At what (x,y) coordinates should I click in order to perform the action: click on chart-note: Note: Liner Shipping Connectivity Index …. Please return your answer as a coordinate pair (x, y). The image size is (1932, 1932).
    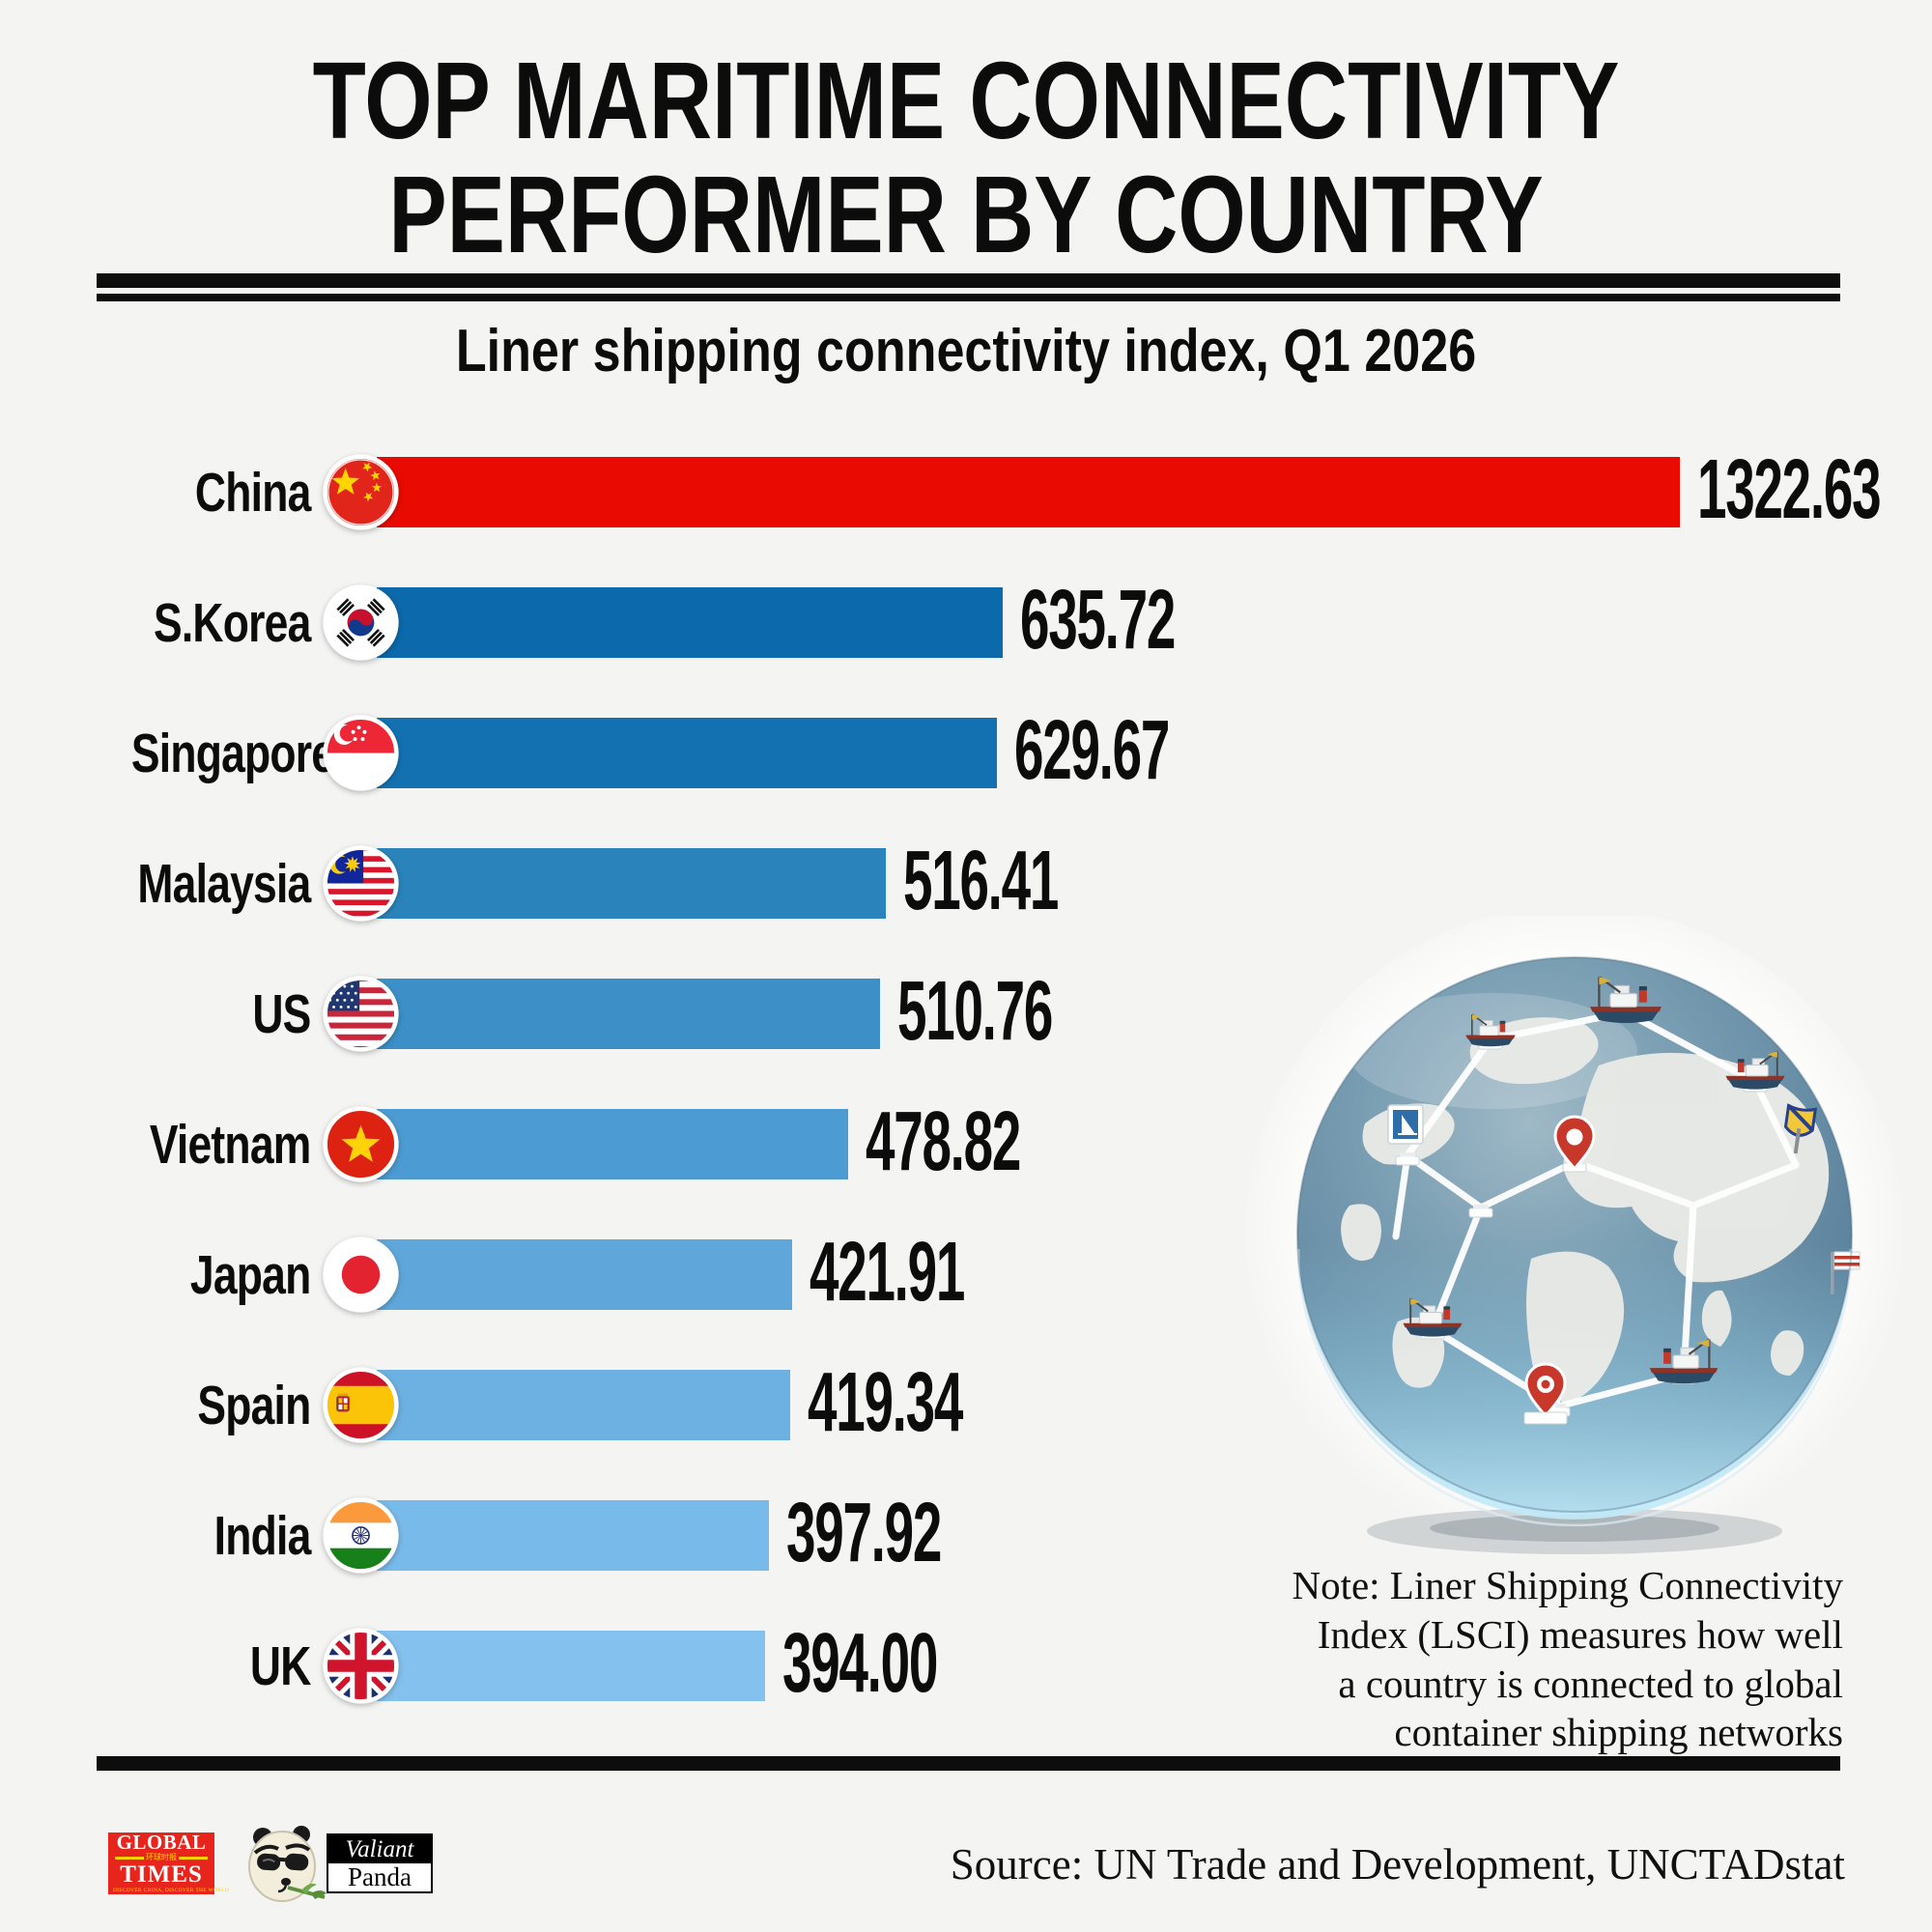
    Looking at the image, I should click on (1567, 1659).